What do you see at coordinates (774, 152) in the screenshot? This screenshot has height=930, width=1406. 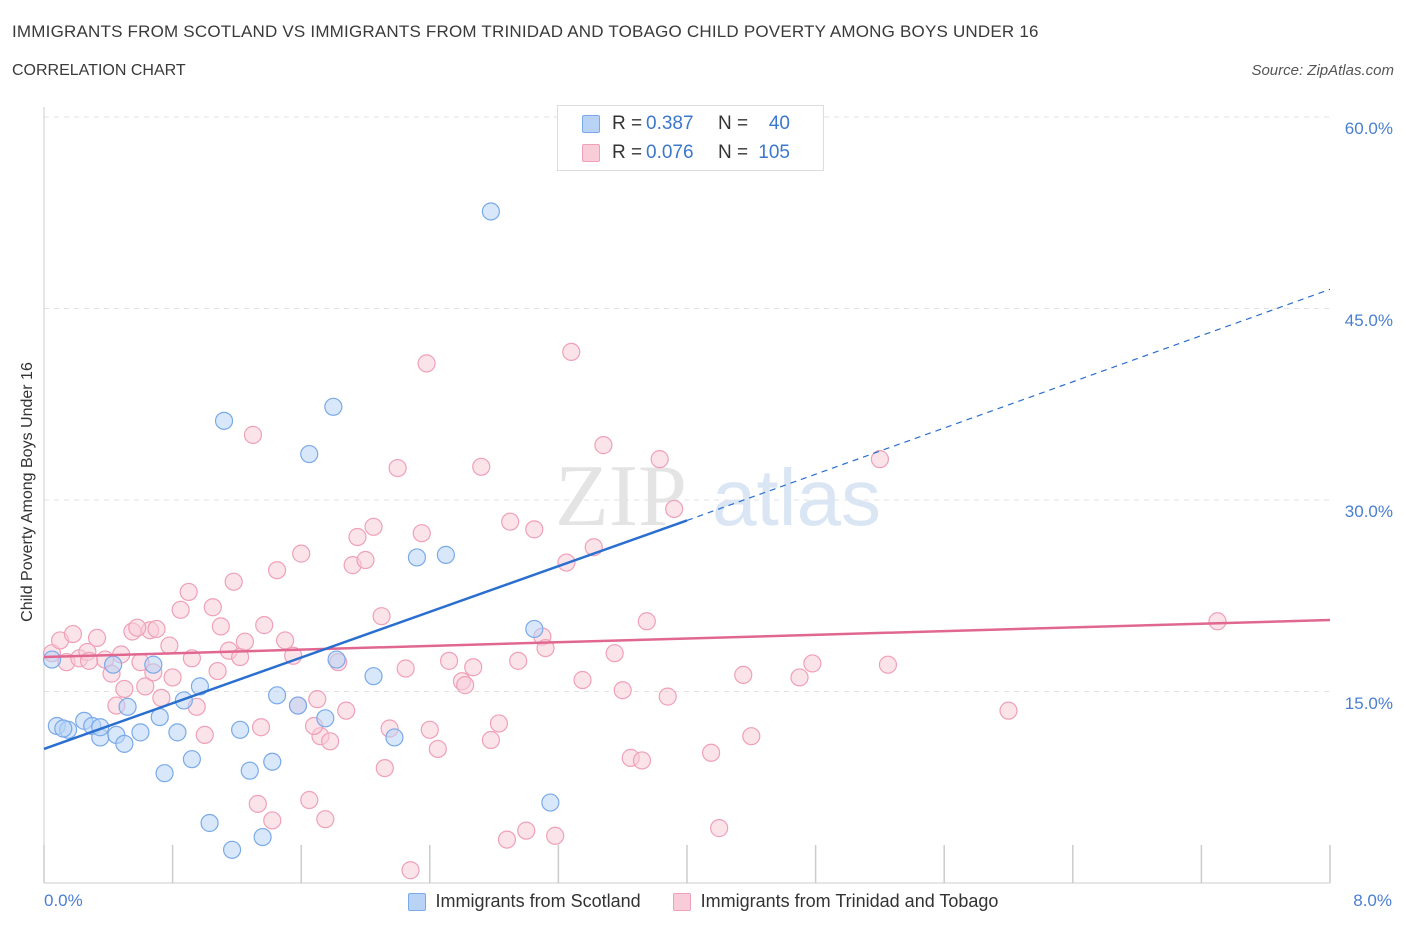 I see `legend-n-value: 105` at bounding box center [774, 152].